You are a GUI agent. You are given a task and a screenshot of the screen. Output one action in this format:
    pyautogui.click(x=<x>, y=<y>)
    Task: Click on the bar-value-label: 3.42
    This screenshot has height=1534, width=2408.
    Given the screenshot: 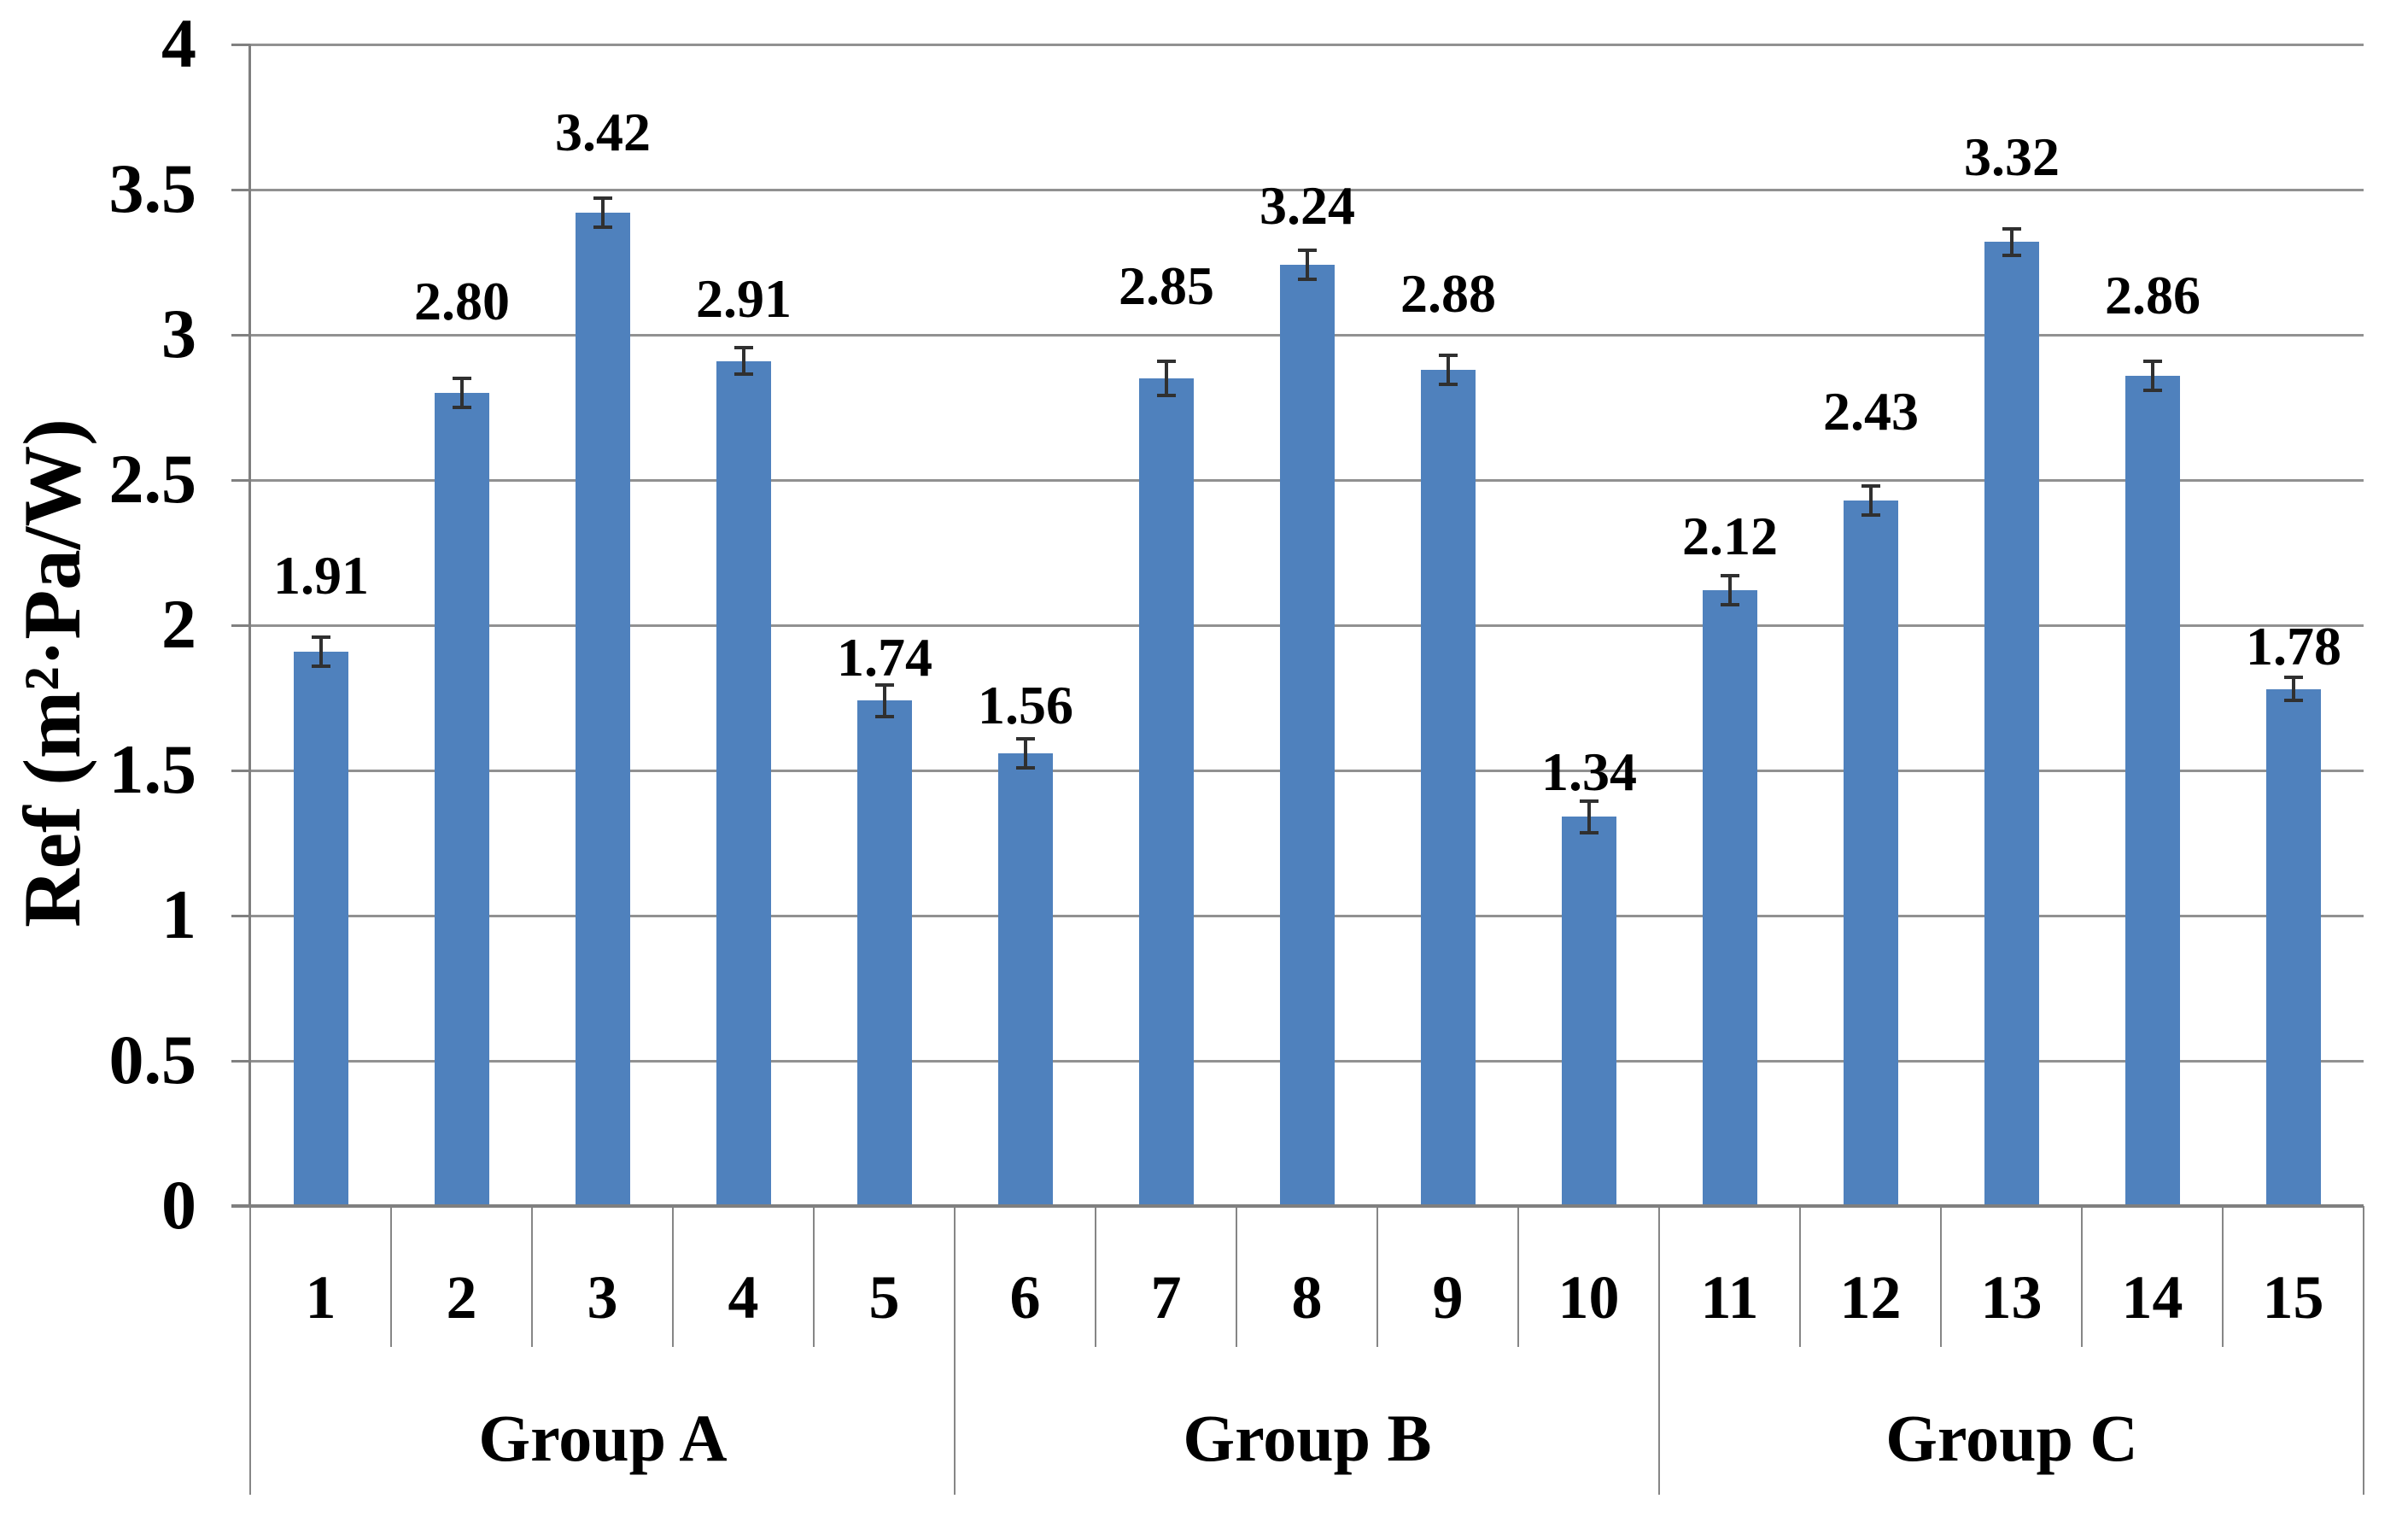 What is the action you would take?
    pyautogui.click(x=603, y=132)
    